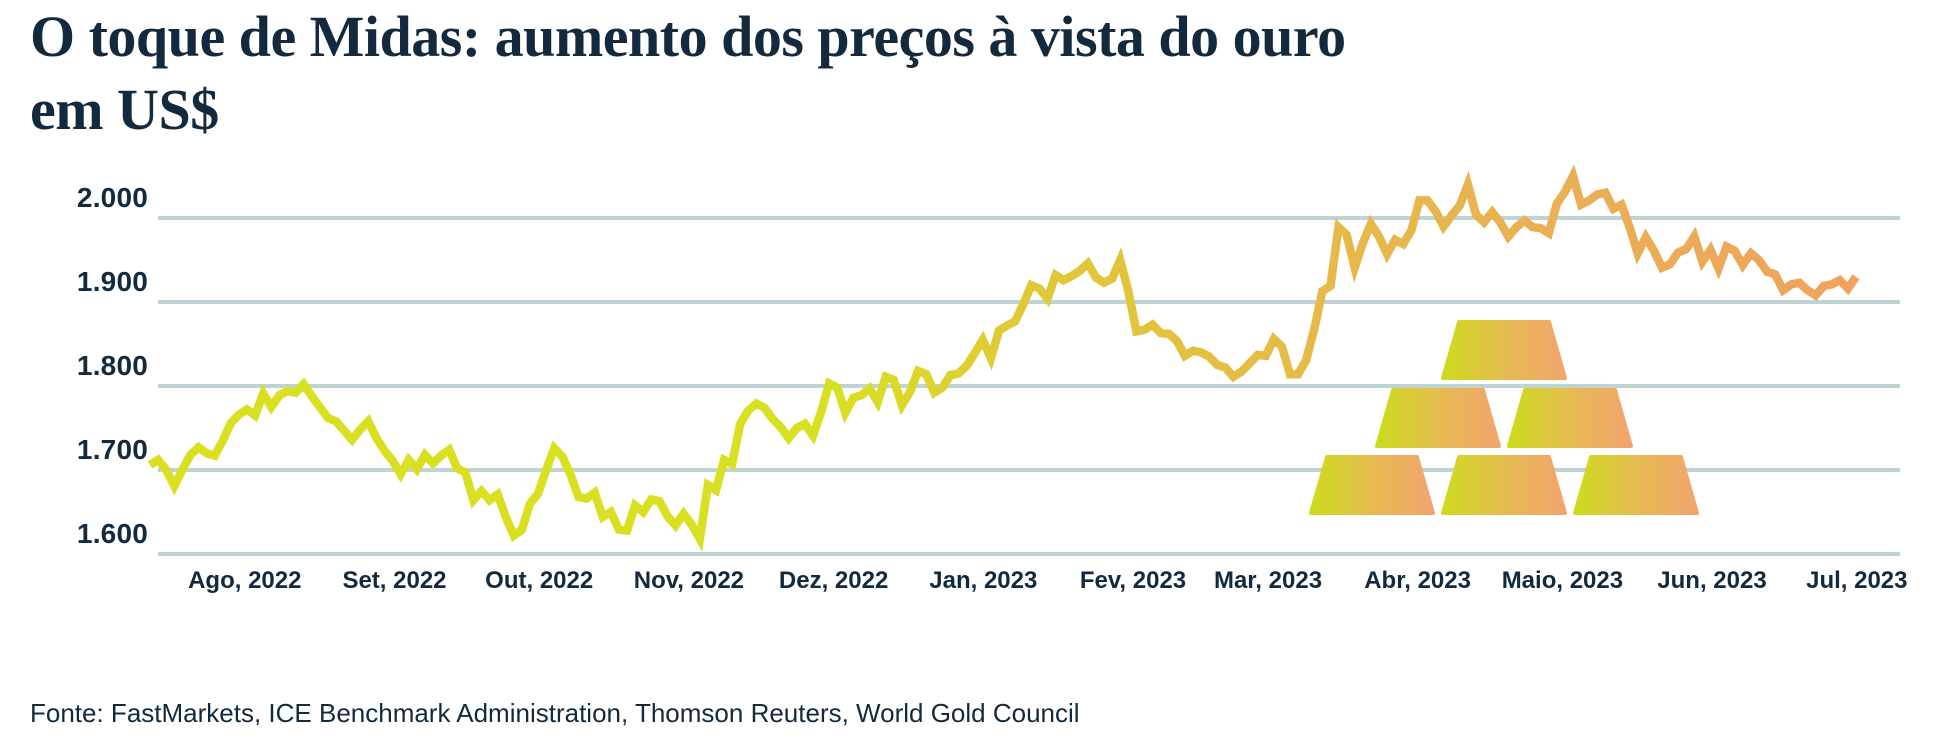  Describe the element at coordinates (112, 533) in the screenshot. I see `y-axis-label: 1.600` at that location.